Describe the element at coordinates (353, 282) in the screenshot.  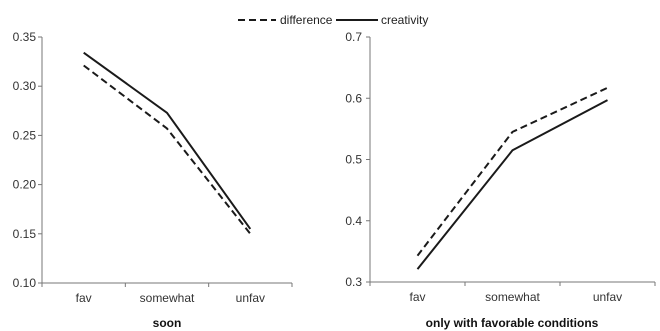
I see `y-tick-label: 0.3` at that location.